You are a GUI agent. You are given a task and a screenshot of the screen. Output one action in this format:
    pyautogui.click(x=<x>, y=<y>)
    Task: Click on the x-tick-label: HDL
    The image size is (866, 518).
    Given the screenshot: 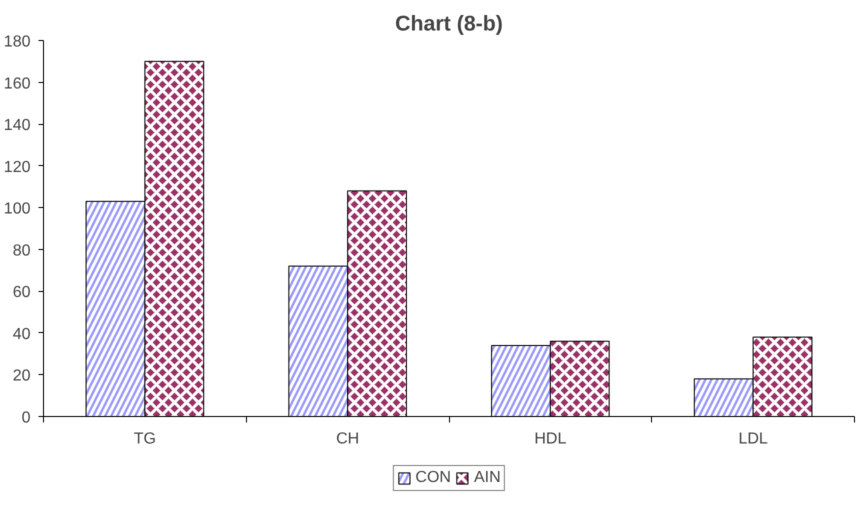 What is the action you would take?
    pyautogui.click(x=550, y=439)
    